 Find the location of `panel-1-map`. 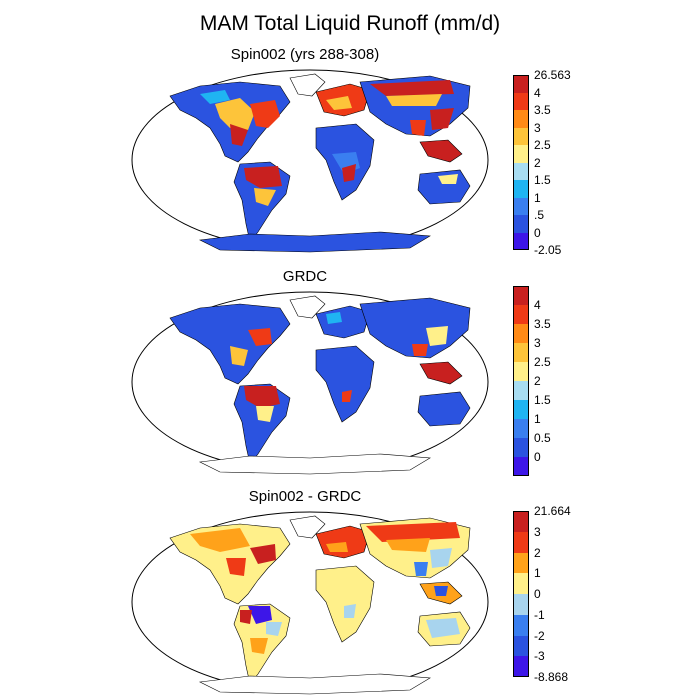

panel-1-map is located at coordinates (310, 161).